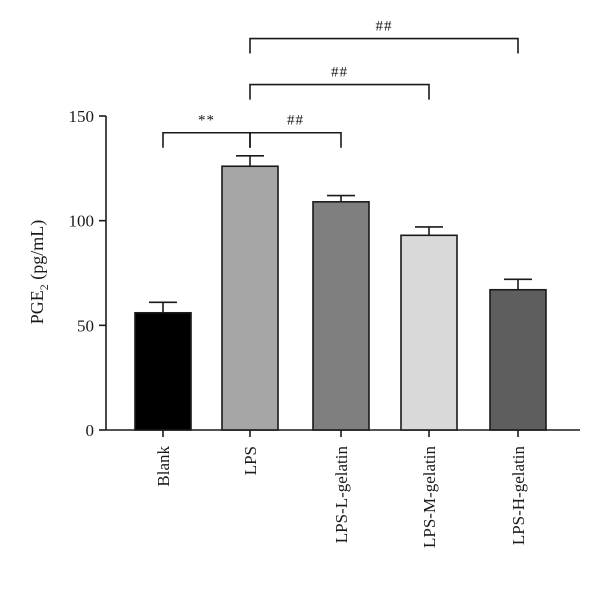  What do you see at coordinates (518, 496) in the screenshot?
I see `category-label: LPS-H-gelatin` at bounding box center [518, 496].